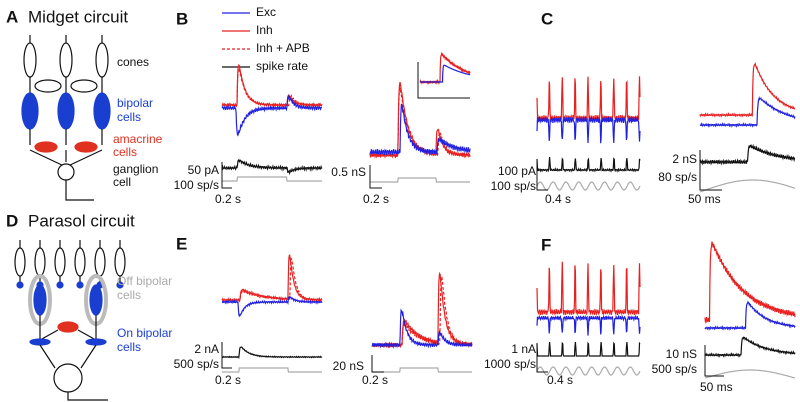 The image size is (800, 402). What do you see at coordinates (70, 320) in the screenshot?
I see `parasol-diagram` at bounding box center [70, 320].